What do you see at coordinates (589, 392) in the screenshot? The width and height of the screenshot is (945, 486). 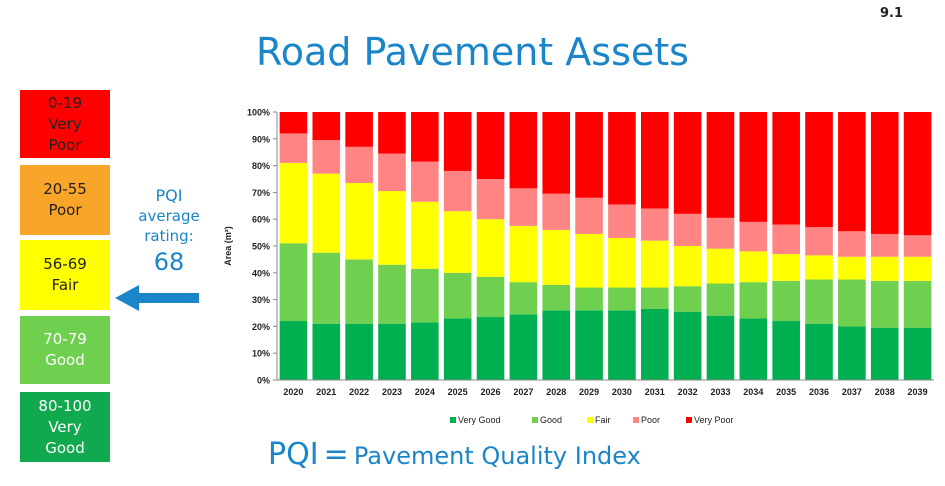 I see `x-tick-label: 2029` at bounding box center [589, 392].